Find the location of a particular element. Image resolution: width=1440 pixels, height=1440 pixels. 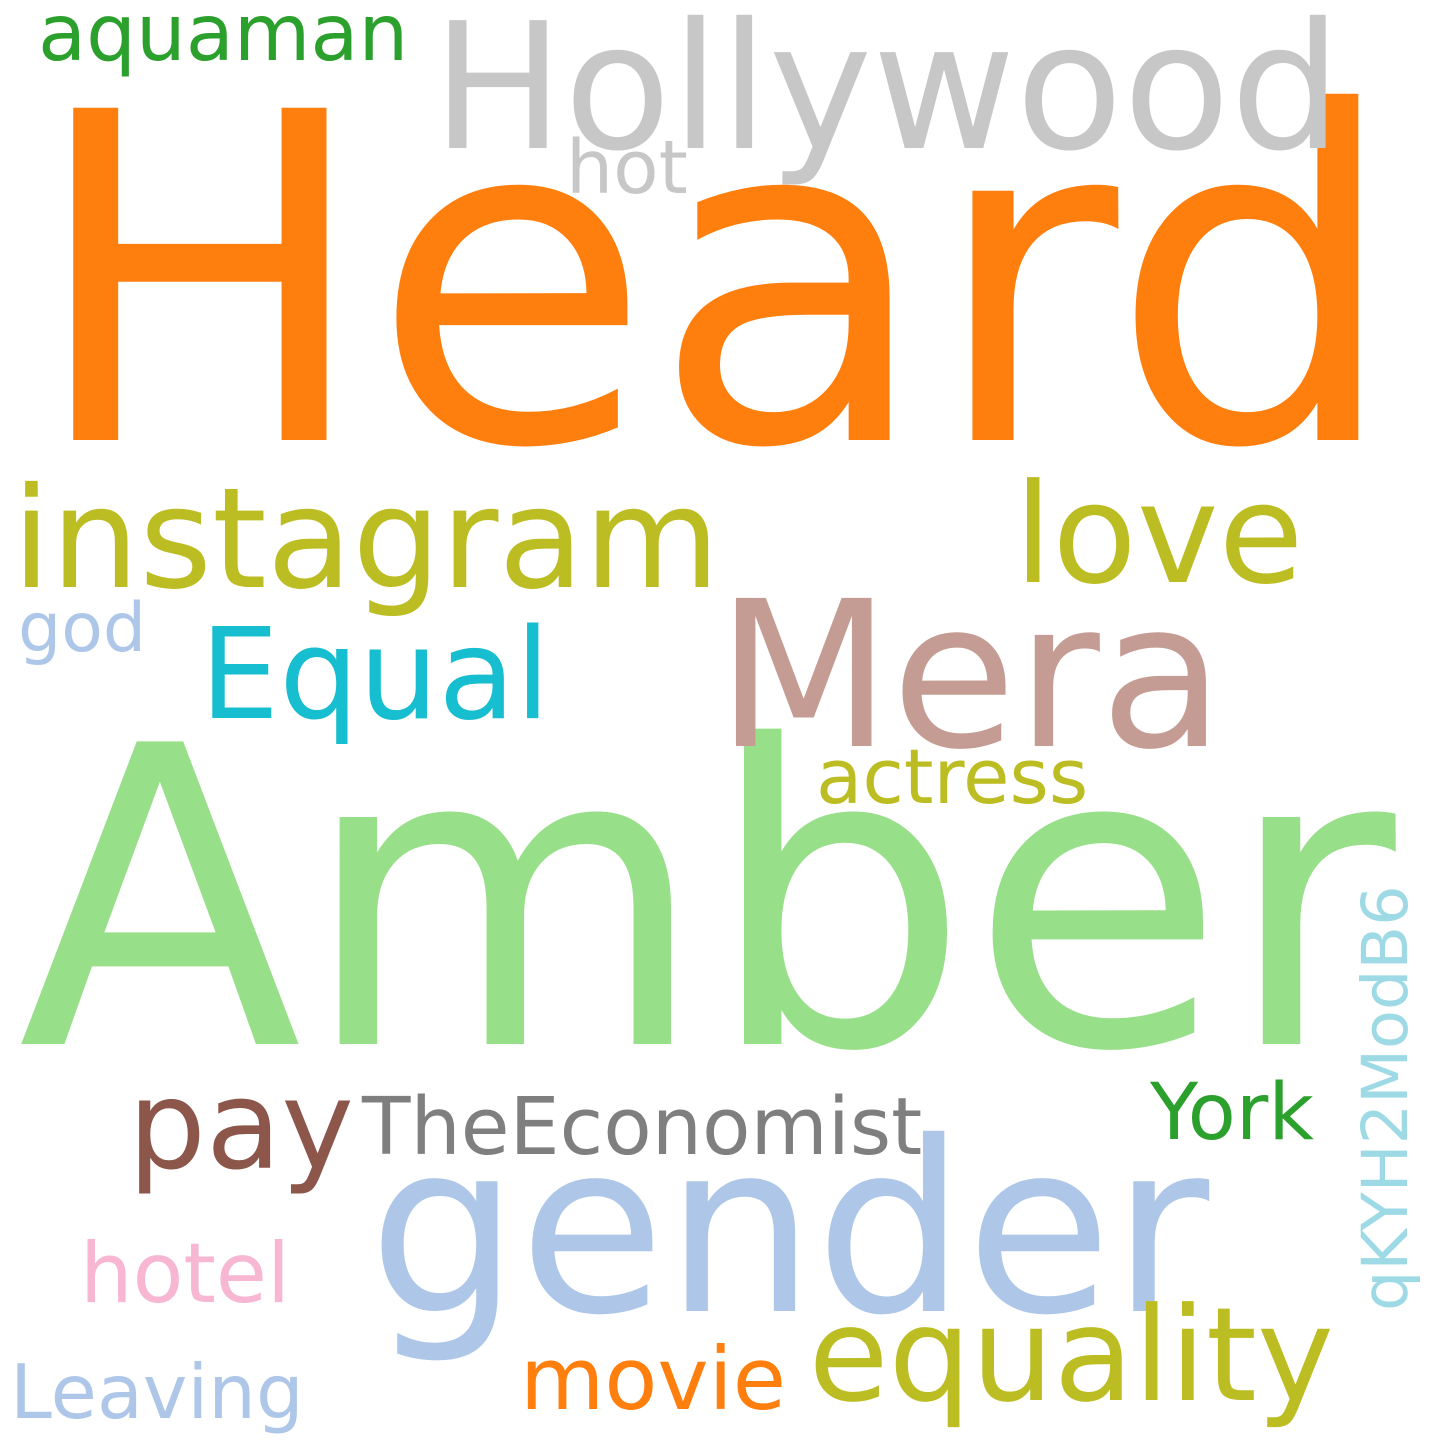

word-movie: movie is located at coordinates (653, 1379).